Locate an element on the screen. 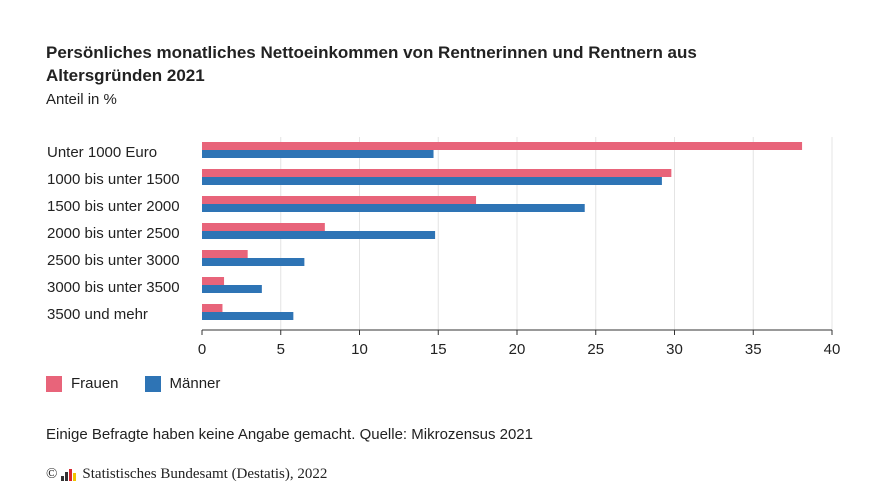 The image size is (889, 500). category-label: Unter 1000 Euro is located at coordinates (102, 152).